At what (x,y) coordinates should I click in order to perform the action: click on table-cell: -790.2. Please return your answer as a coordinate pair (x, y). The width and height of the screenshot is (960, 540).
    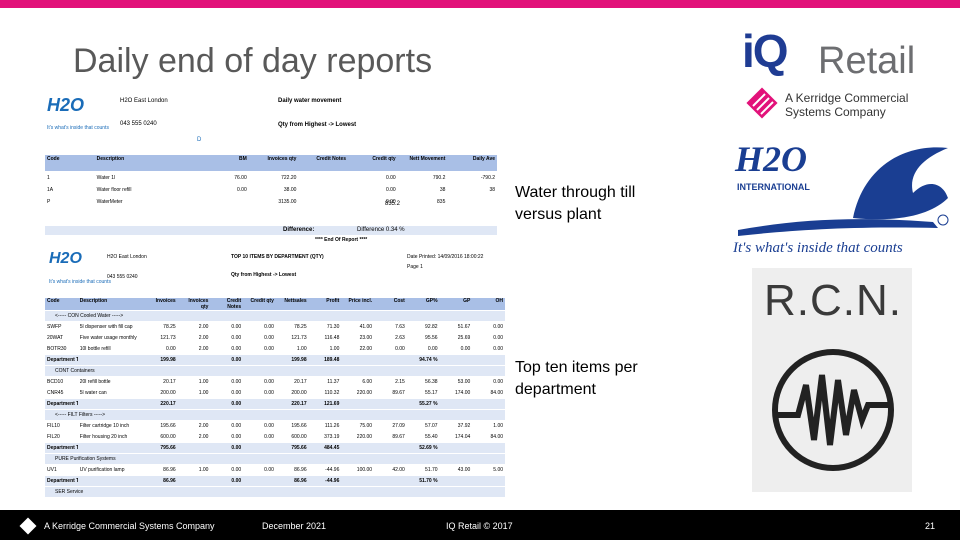
    Looking at the image, I should click on (488, 178).